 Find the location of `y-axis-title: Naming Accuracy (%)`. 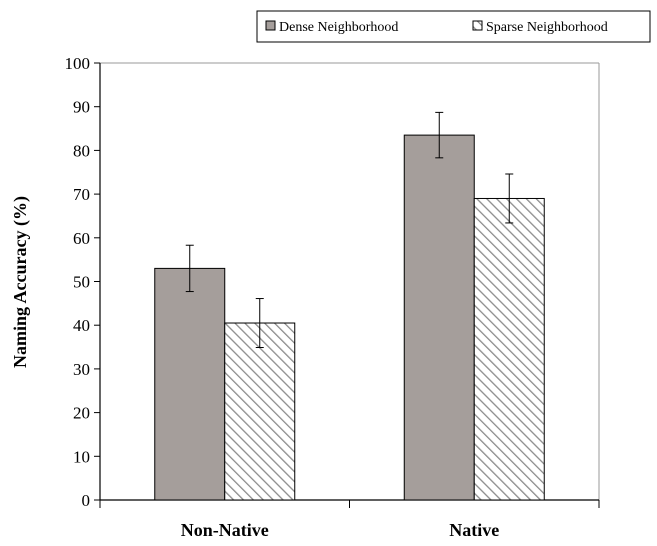

y-axis-title: Naming Accuracy (%) is located at coordinates (20, 282).